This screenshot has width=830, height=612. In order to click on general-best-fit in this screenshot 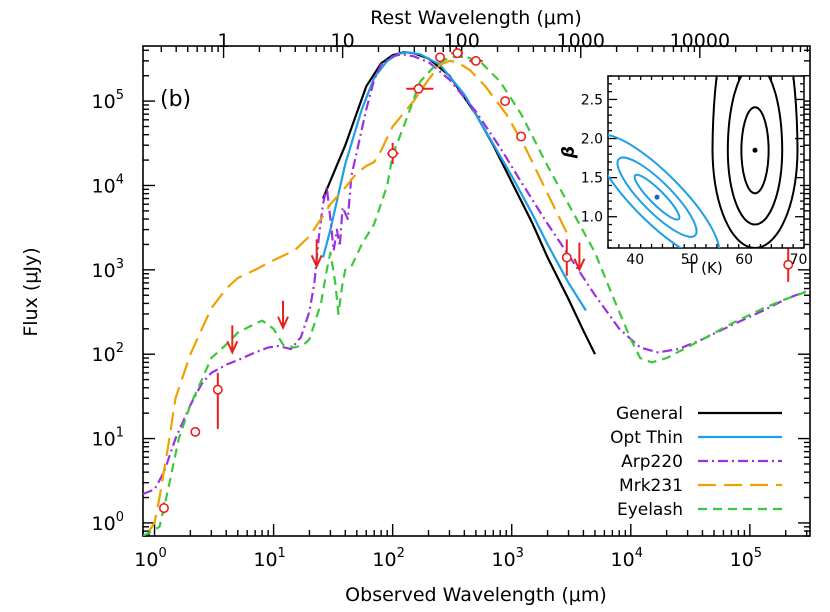, I will do `click(755, 150)`.